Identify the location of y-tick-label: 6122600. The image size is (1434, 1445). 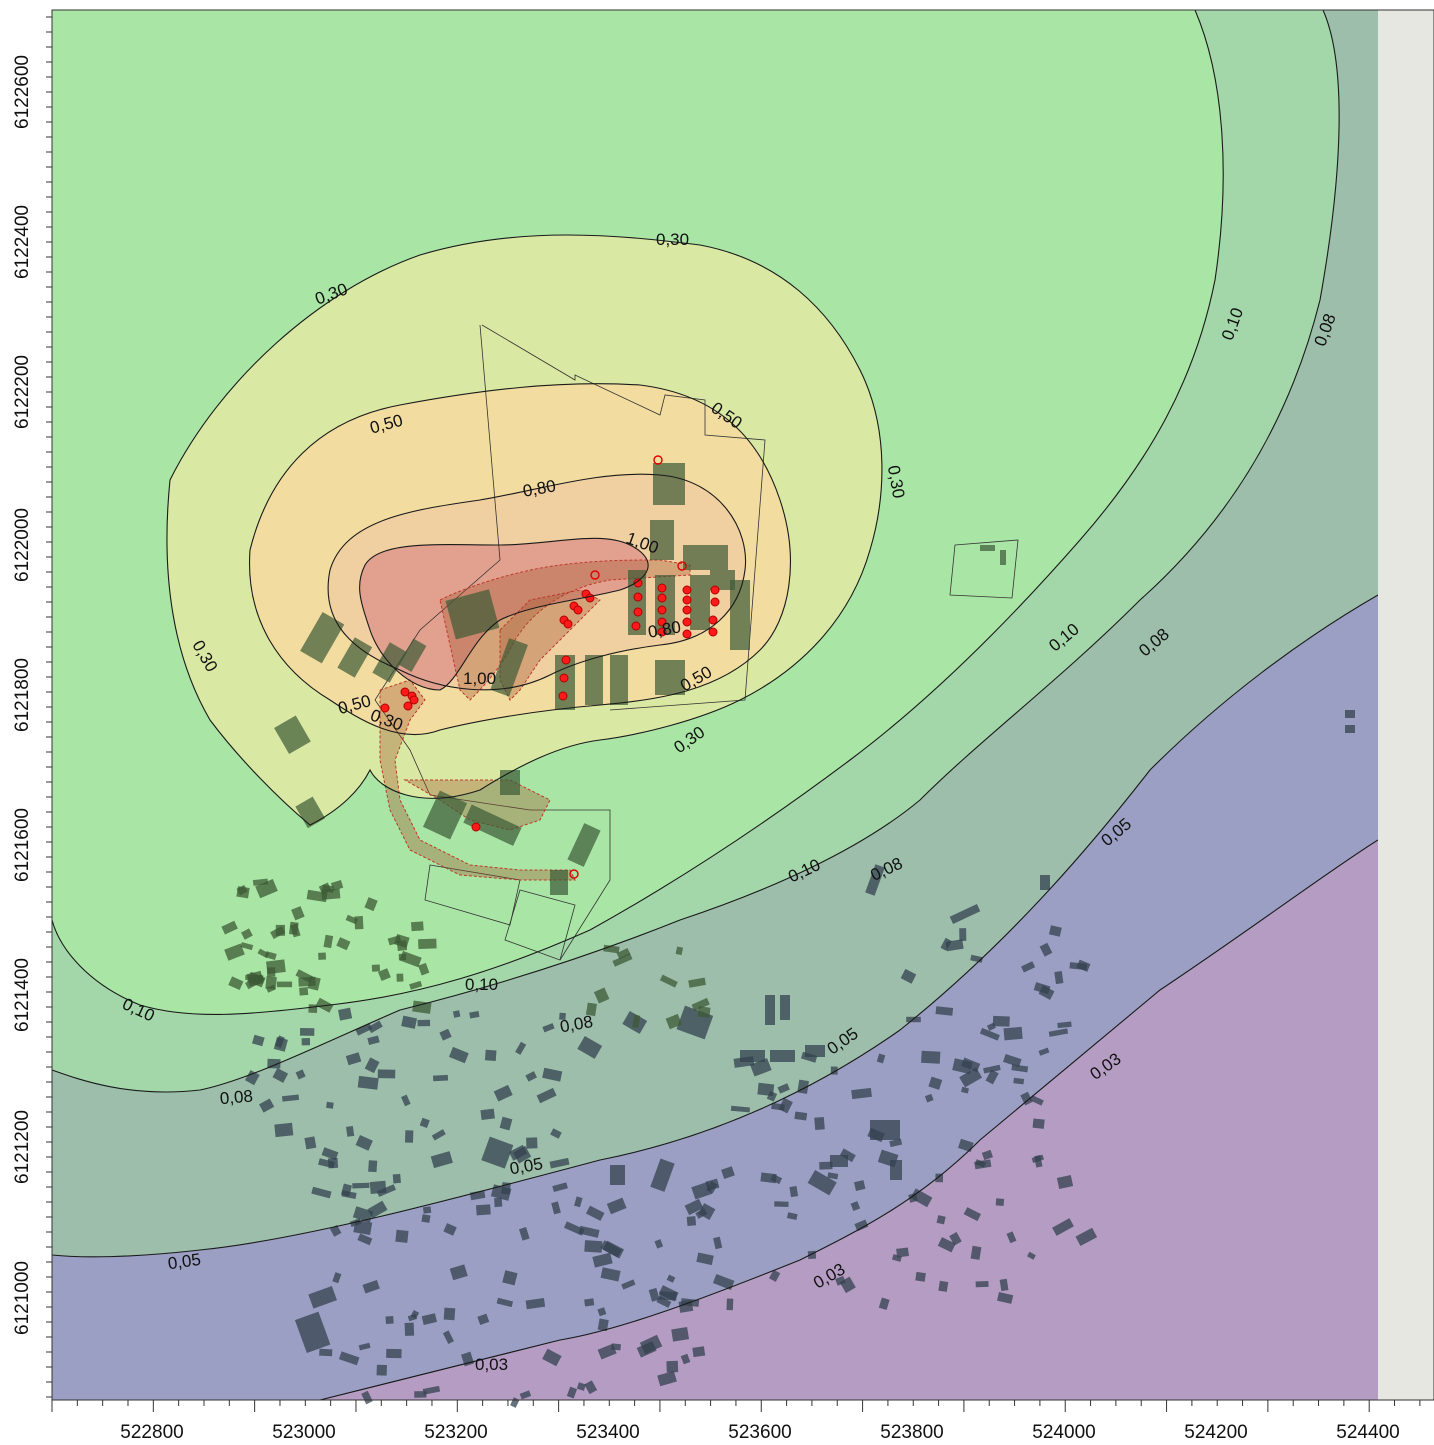
(22, 92).